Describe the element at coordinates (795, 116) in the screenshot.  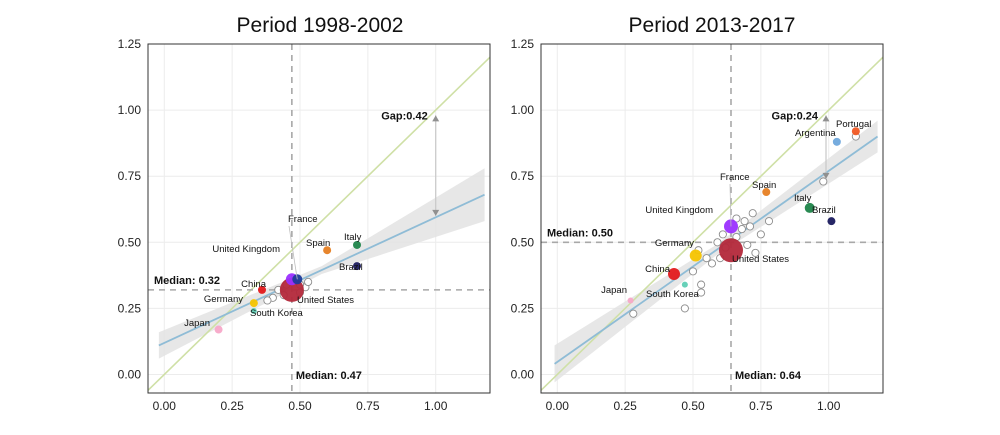
I see `gap-label: Gap:0.24` at that location.